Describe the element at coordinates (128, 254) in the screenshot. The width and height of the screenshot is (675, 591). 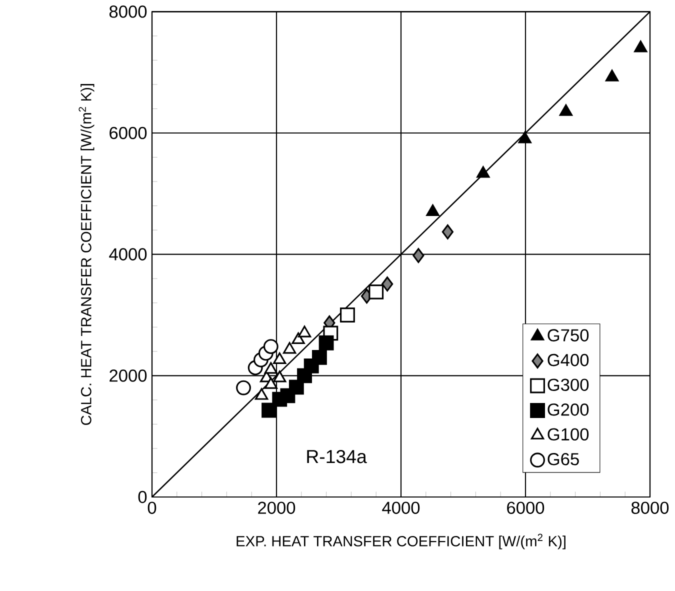
I see `y-tick-label: 4000` at that location.